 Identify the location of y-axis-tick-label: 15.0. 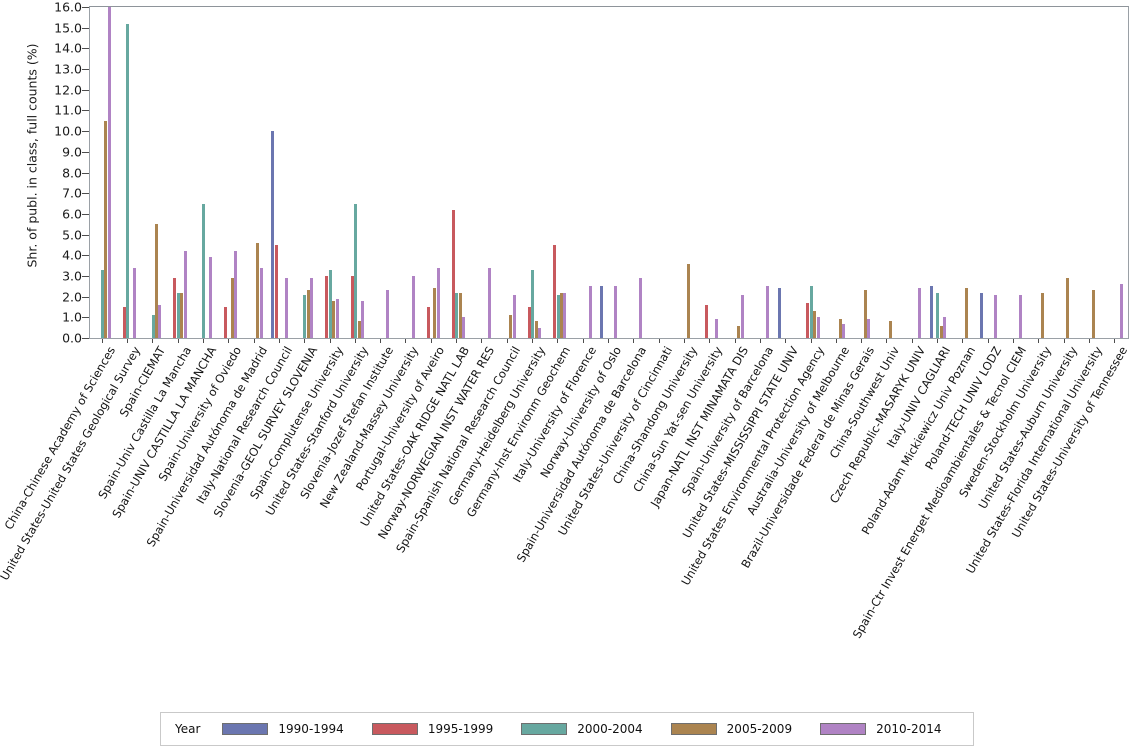
(68, 28).